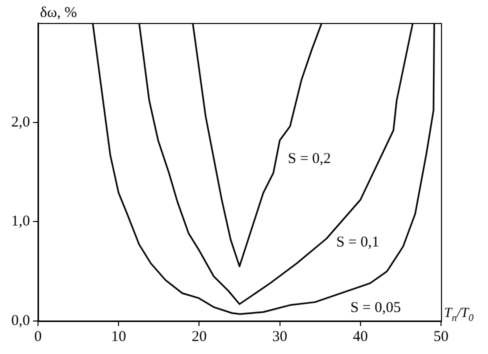 The image size is (488, 354). What do you see at coordinates (309, 159) in the screenshot?
I see `annotation: S = 0,2` at bounding box center [309, 159].